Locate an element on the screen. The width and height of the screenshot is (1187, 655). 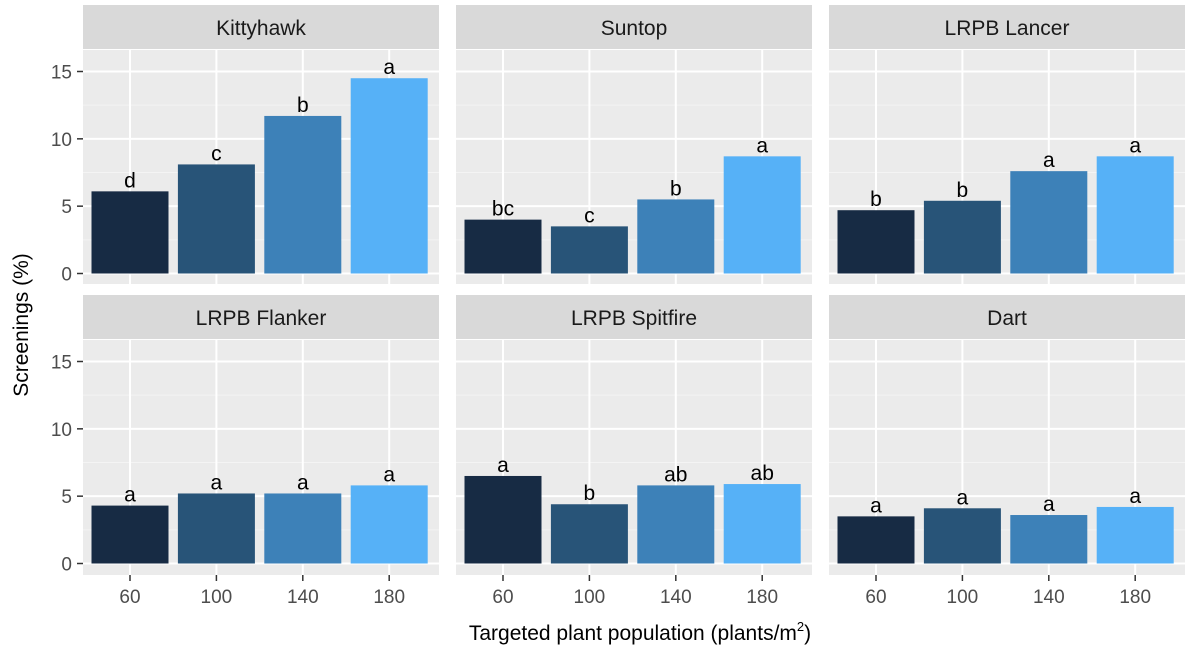
facet-title: Dart is located at coordinates (1007, 318).